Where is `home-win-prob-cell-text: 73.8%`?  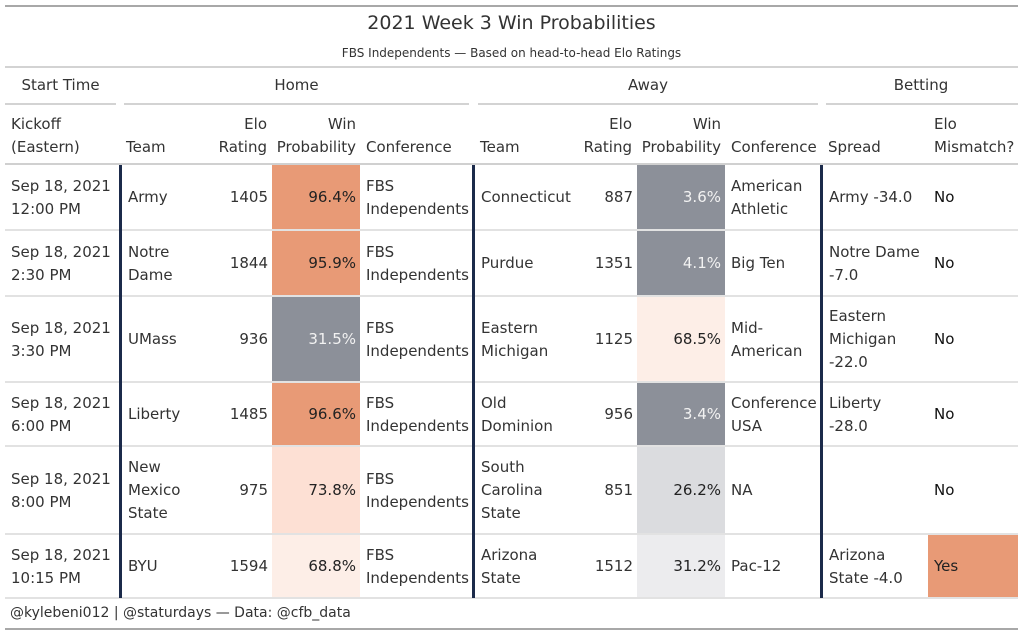
home-win-prob-cell-text: 73.8% is located at coordinates (332, 490).